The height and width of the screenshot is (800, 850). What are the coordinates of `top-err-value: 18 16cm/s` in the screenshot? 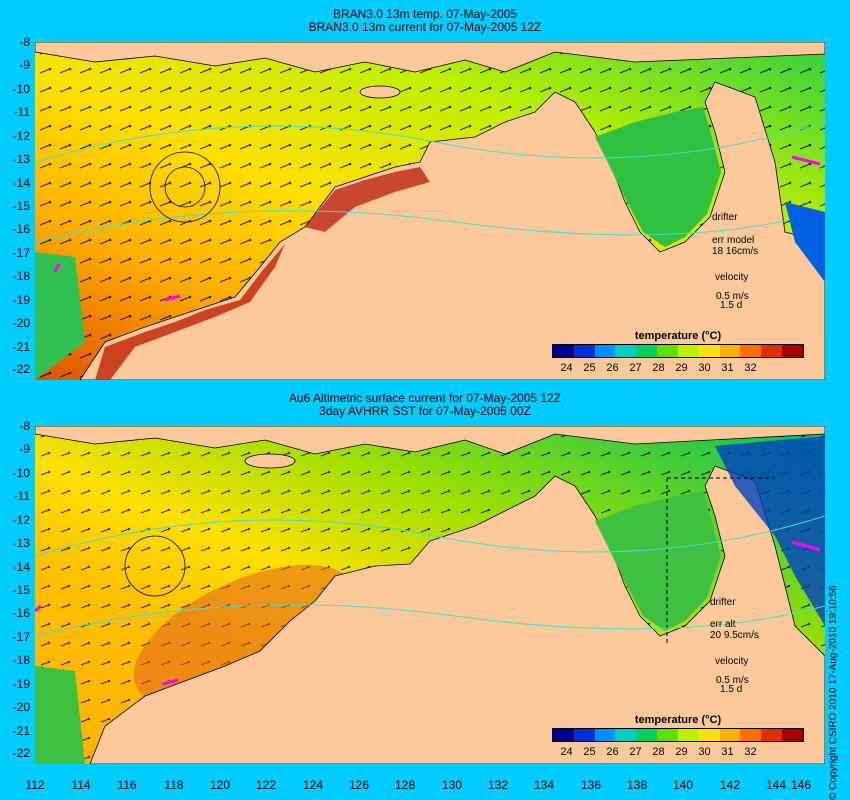 It's located at (735, 251).